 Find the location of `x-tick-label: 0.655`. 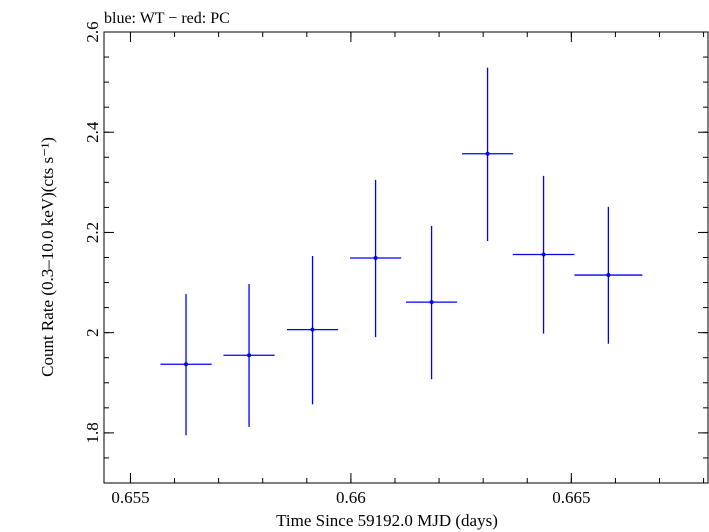

x-tick-label: 0.655 is located at coordinates (130, 497).